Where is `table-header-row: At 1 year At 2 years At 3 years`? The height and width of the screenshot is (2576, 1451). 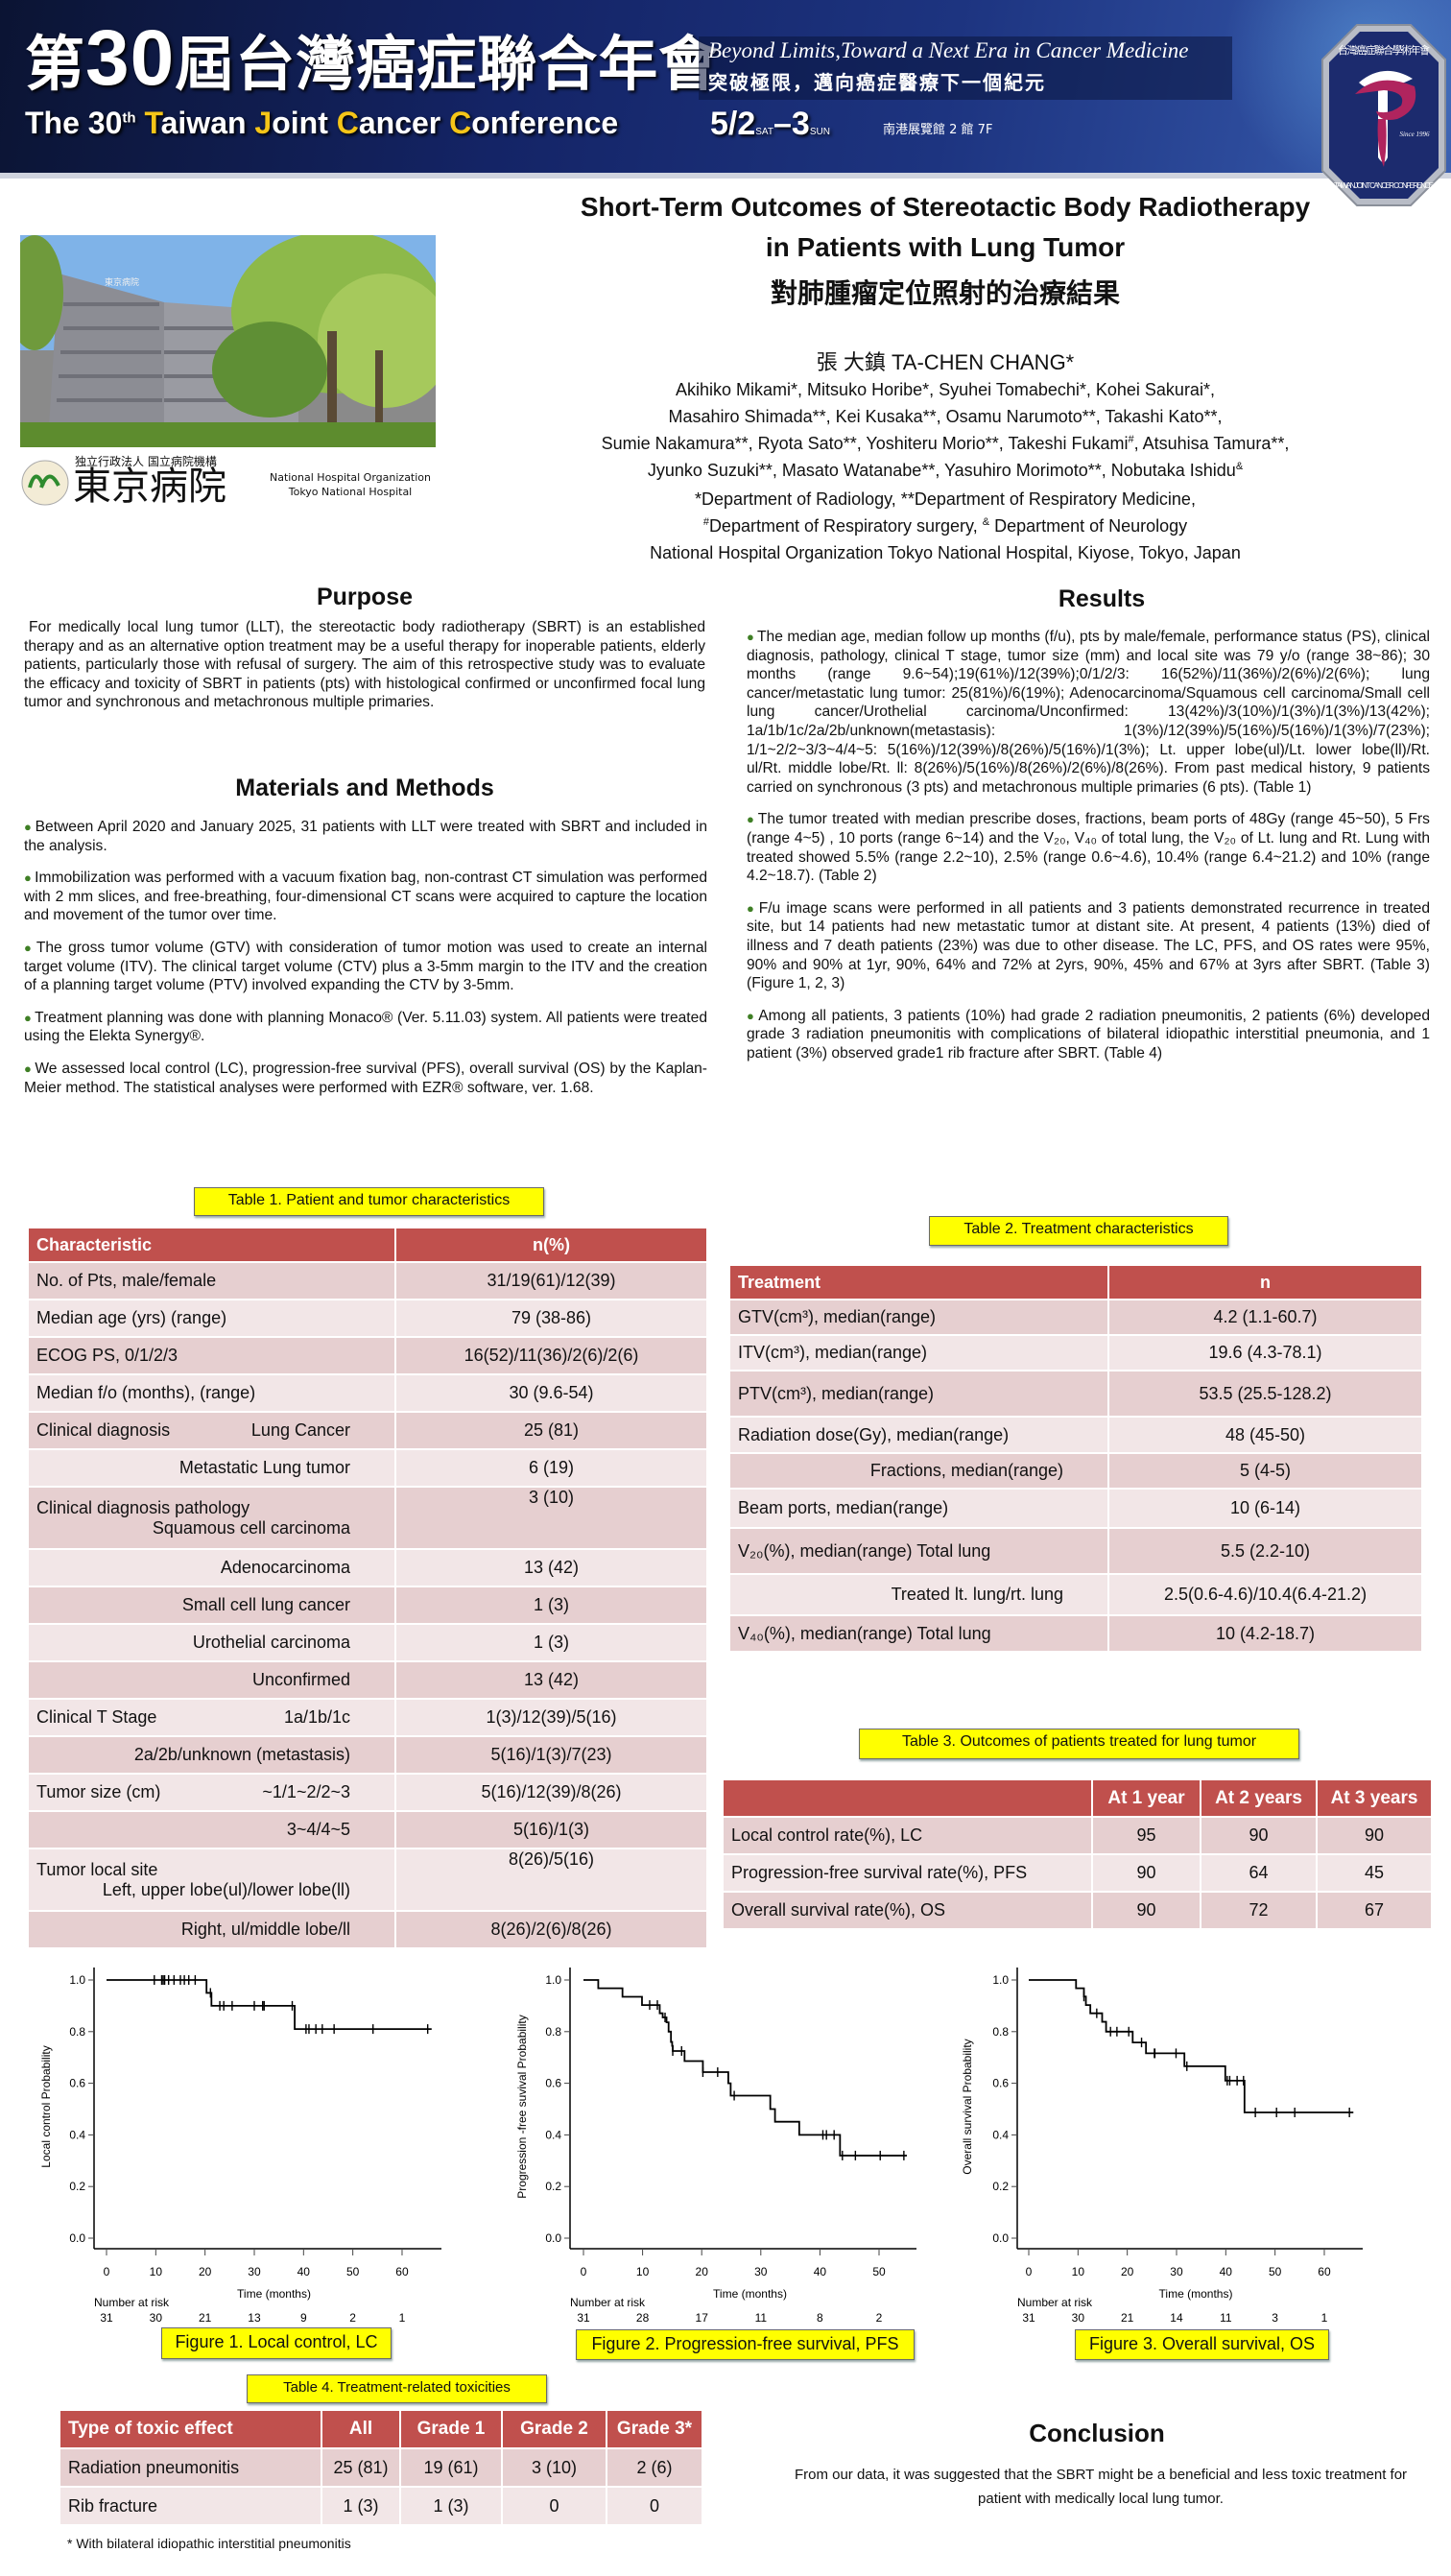
table-header-row: At 1 year At 2 years At 3 years is located at coordinates (1078, 1798).